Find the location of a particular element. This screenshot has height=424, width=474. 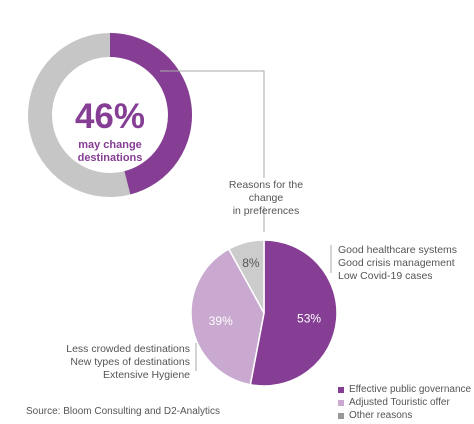

connector-label-line2: in preferences is located at coordinates (266, 211).